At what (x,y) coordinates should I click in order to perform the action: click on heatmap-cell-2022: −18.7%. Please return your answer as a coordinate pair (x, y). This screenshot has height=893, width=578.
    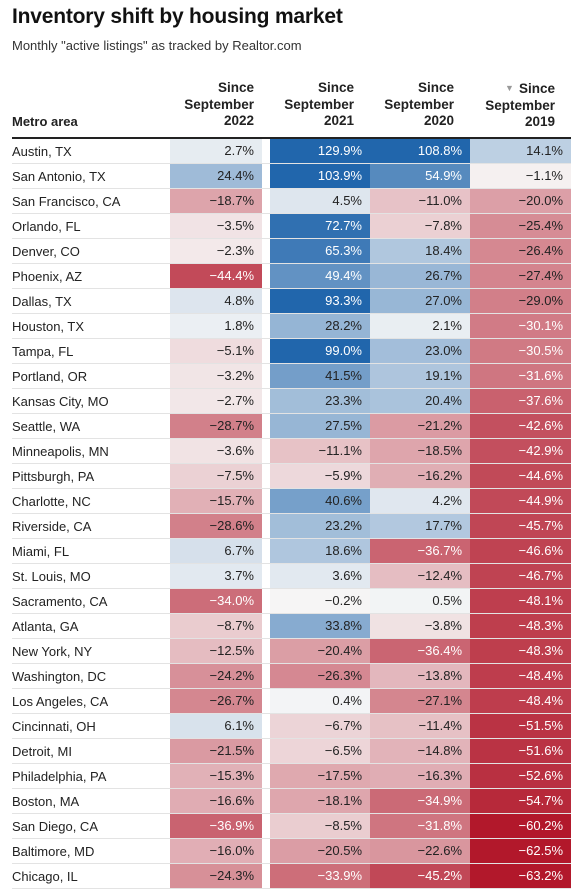
    Looking at the image, I should click on (216, 201).